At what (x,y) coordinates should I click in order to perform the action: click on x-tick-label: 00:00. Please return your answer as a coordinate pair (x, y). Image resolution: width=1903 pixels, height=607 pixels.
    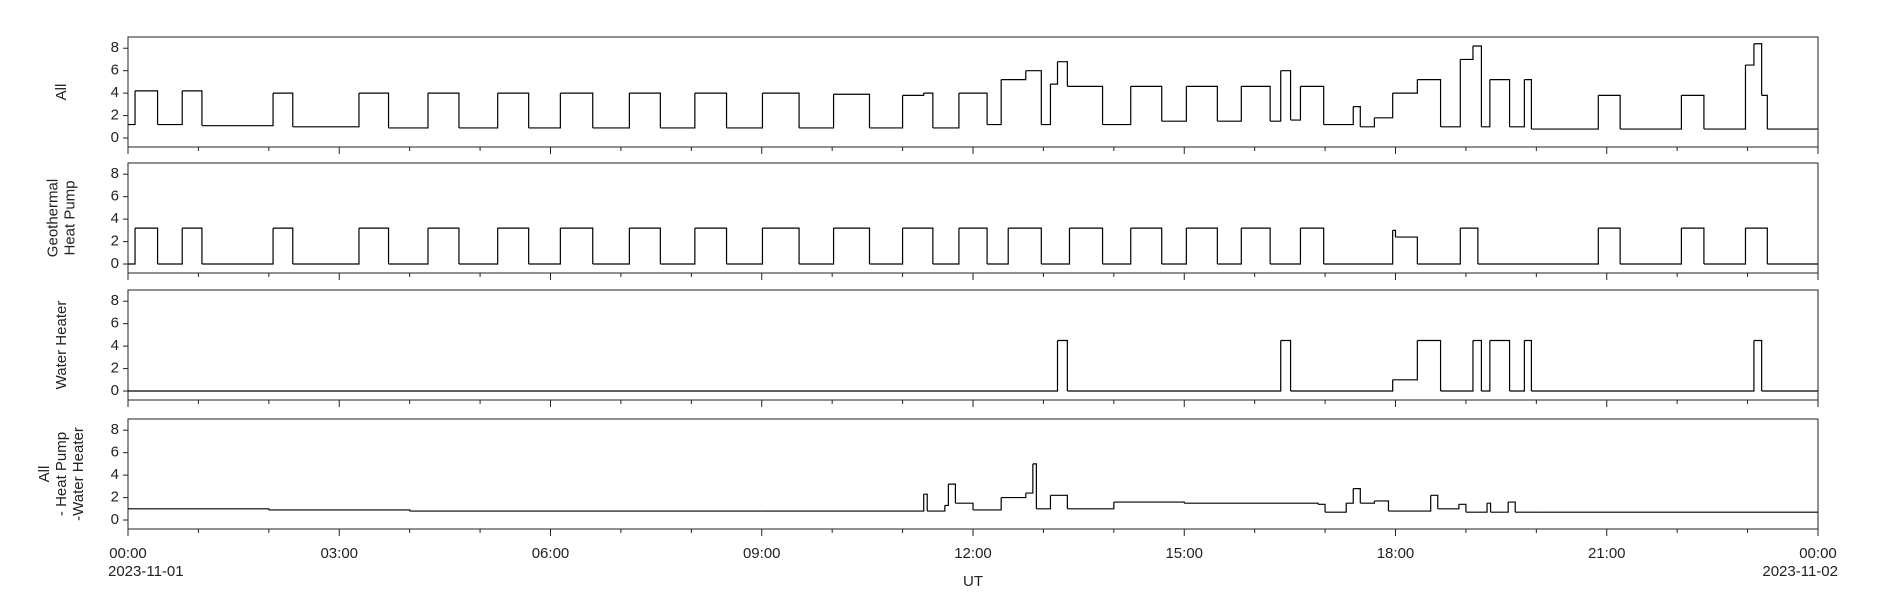
    Looking at the image, I should click on (128, 553).